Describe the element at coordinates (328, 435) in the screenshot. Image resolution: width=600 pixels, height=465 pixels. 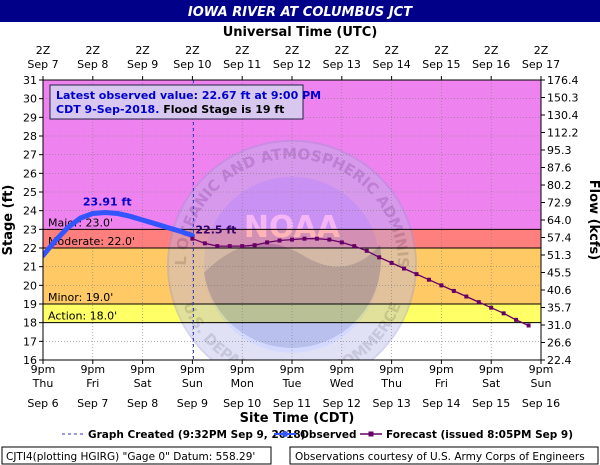
I see `legend-observed-label: Observed` at that location.